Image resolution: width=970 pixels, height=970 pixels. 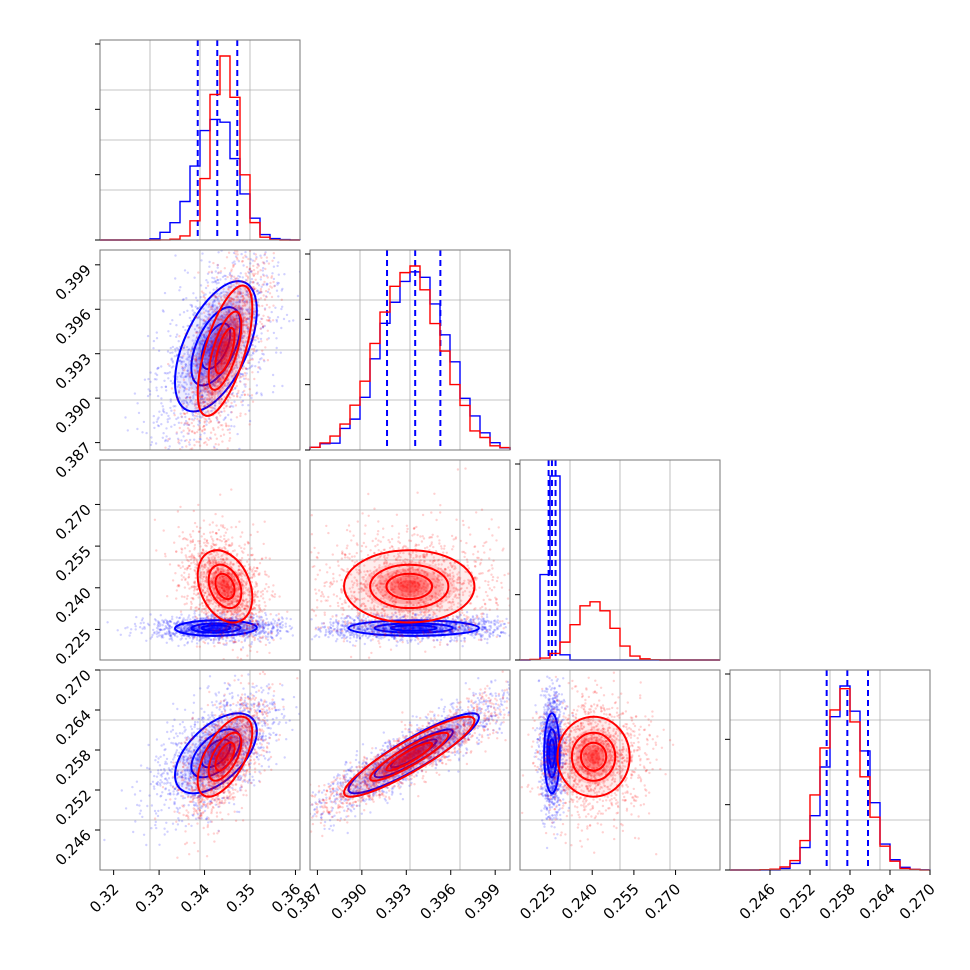 I want to click on density-red, so click(x=225, y=351).